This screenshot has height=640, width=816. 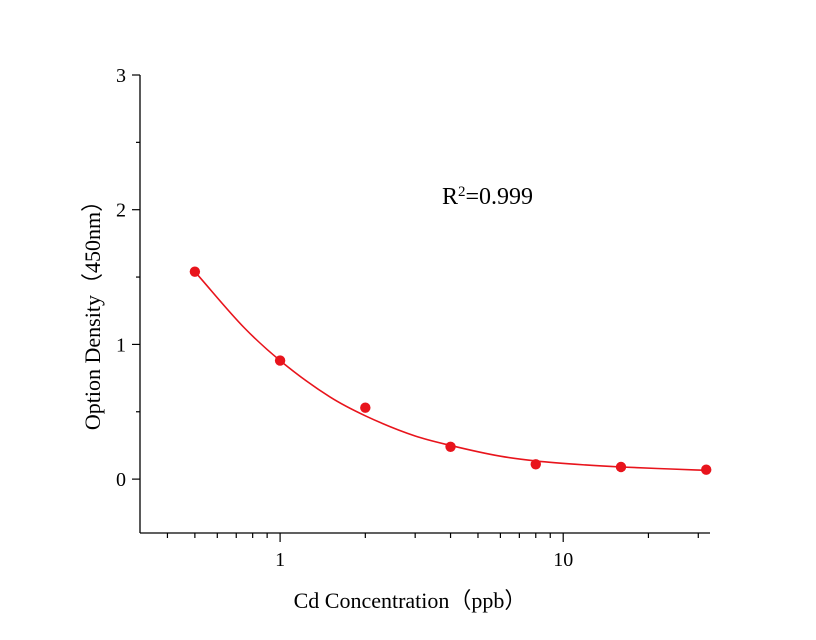 I want to click on y-tick-label: 3, so click(x=121, y=76).